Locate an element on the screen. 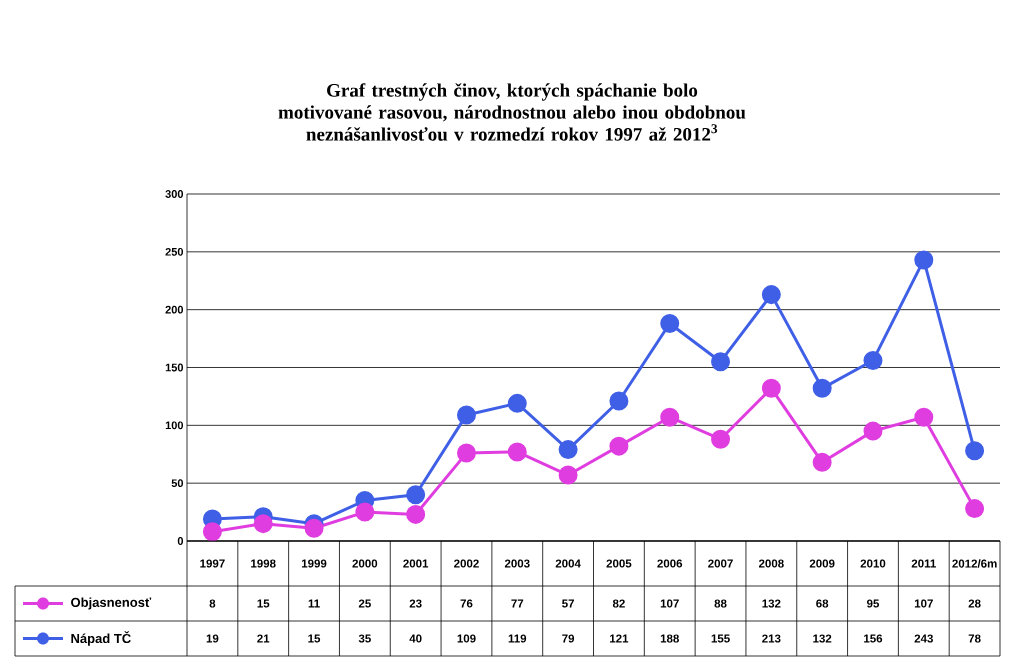 The height and width of the screenshot is (672, 1024). x-tick-label: 1999 is located at coordinates (314, 563).